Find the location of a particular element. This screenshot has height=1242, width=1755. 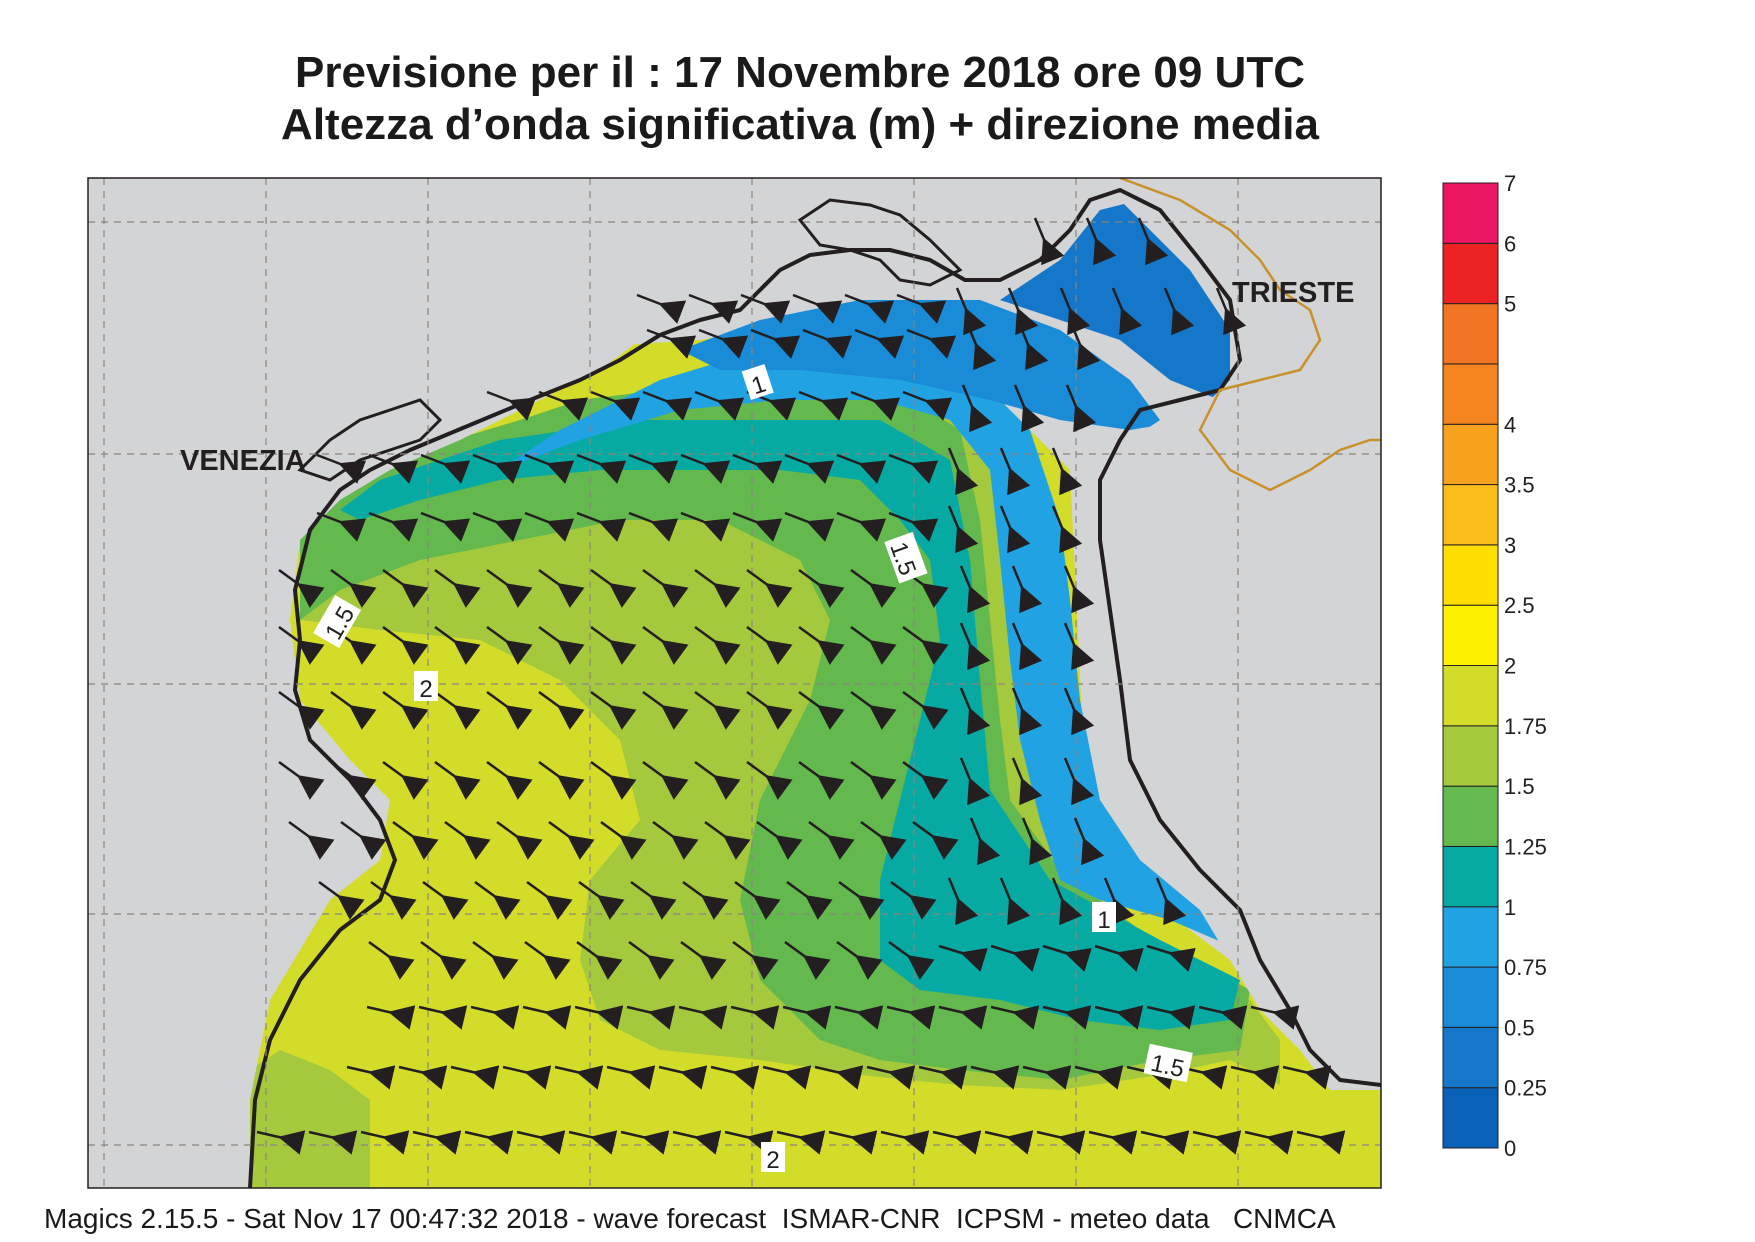

legend-label: 0 is located at coordinates (1510, 1148).